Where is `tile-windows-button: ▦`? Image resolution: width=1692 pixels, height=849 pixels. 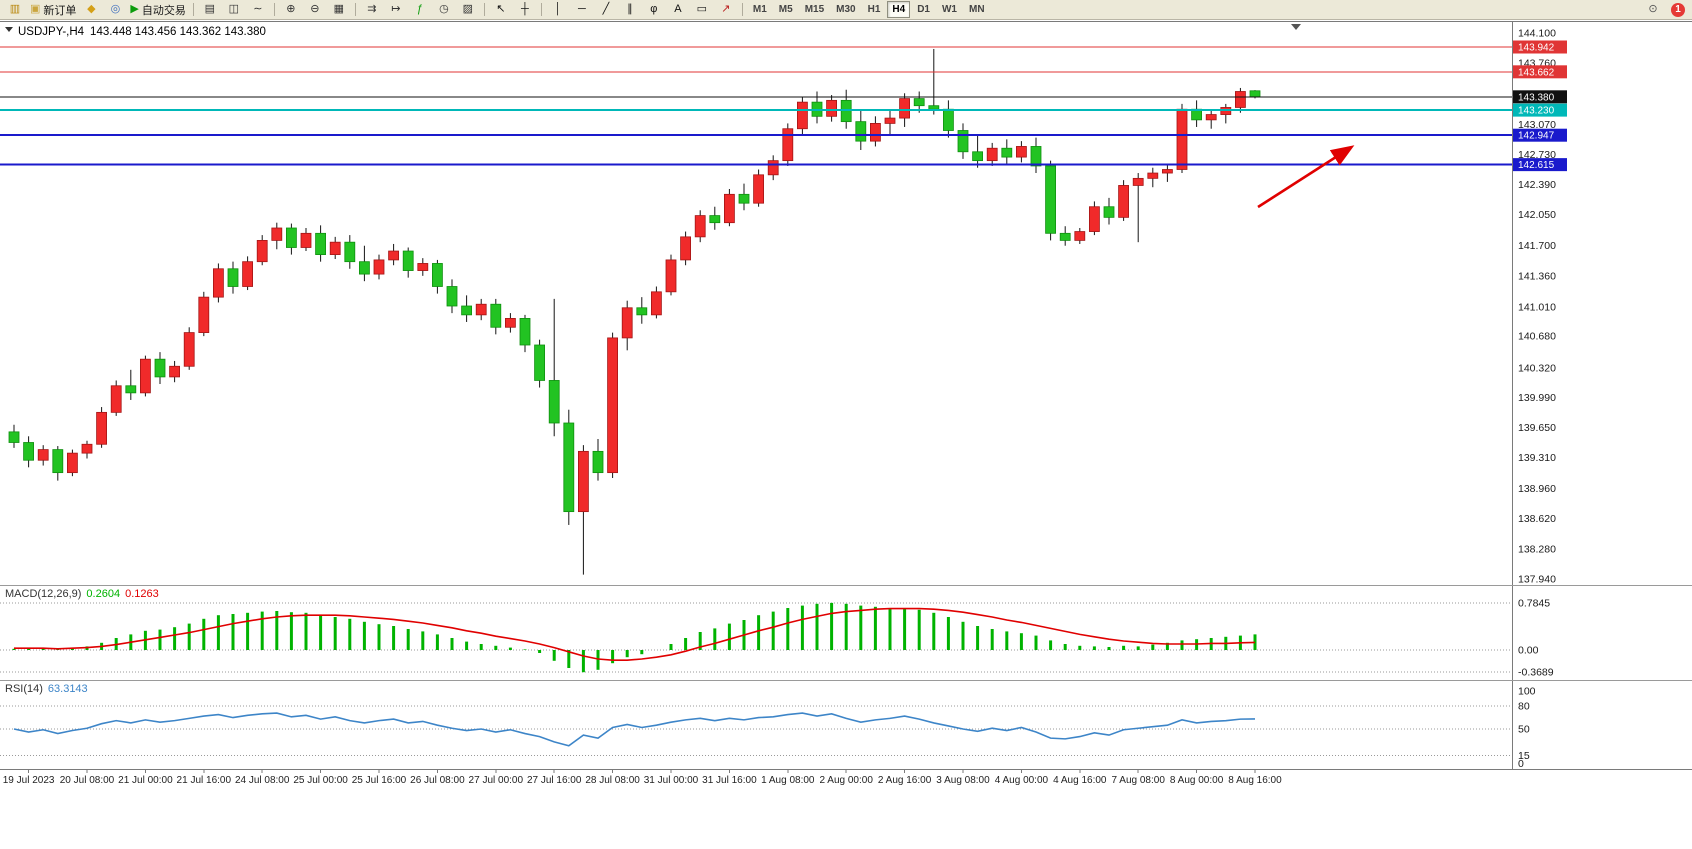 tile-windows-button: ▦ is located at coordinates (339, 10).